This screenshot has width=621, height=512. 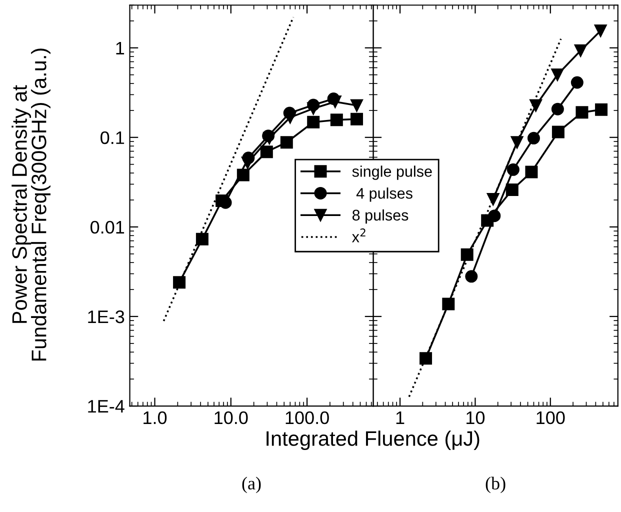 I want to click on legend-label: 4 pulses, so click(x=384, y=195).